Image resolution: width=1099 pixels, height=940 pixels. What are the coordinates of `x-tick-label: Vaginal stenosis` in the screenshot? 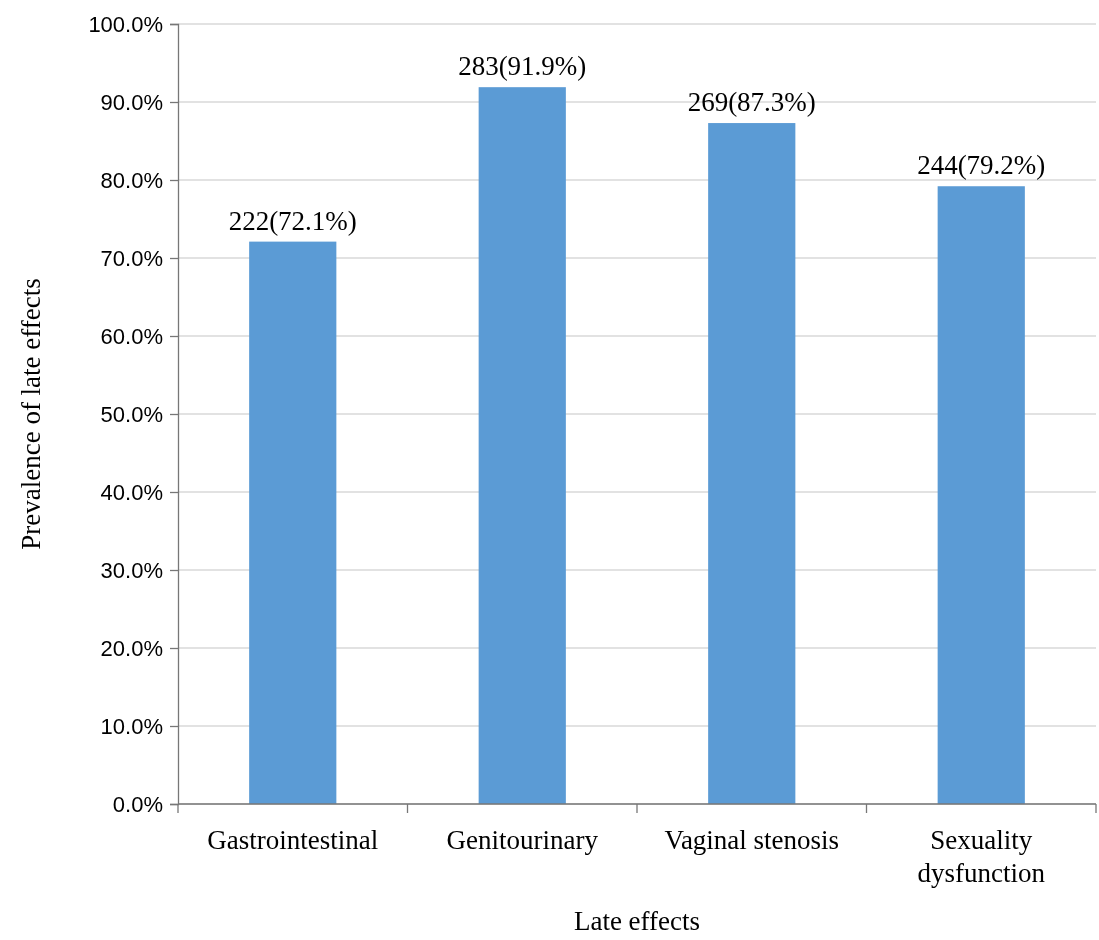 It's located at (752, 840).